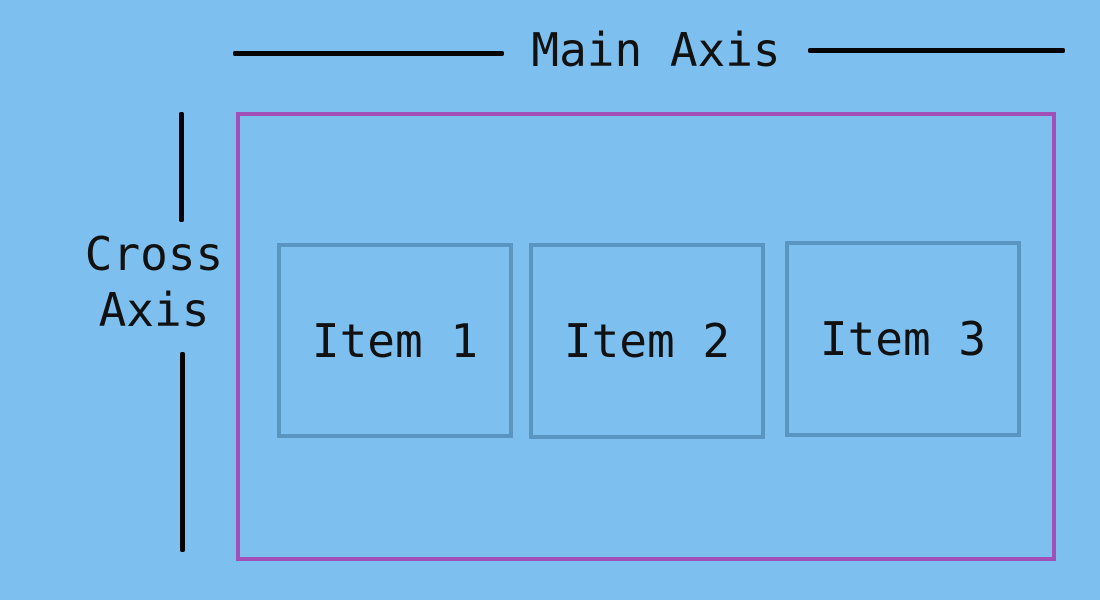 This screenshot has height=600, width=1100. I want to click on cross-axis-label-line2: Axis, so click(154, 310).